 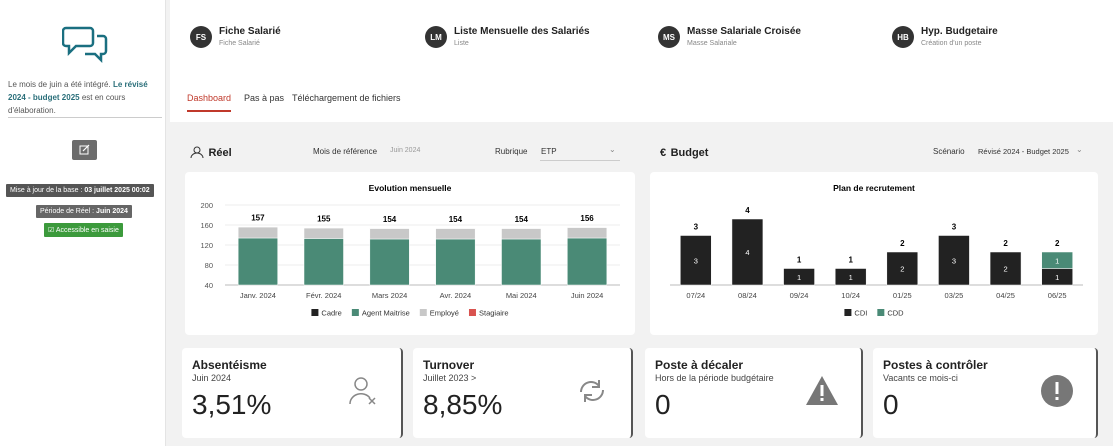 I want to click on badge-value: Juin 2024, so click(x=112, y=211).